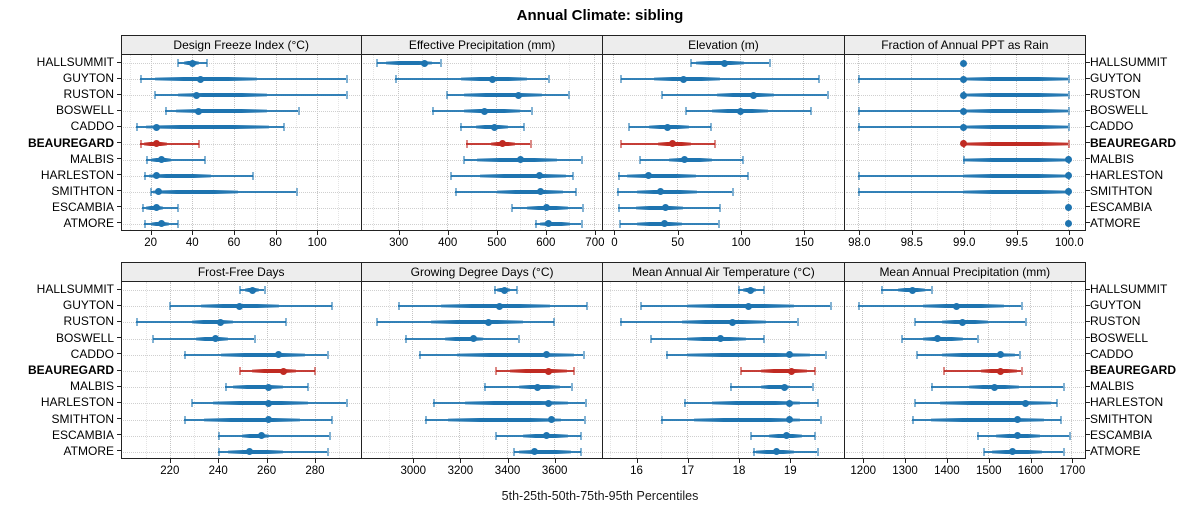 The height and width of the screenshot is (525, 1200). I want to click on axis-tick-label: 1200, so click(863, 471).